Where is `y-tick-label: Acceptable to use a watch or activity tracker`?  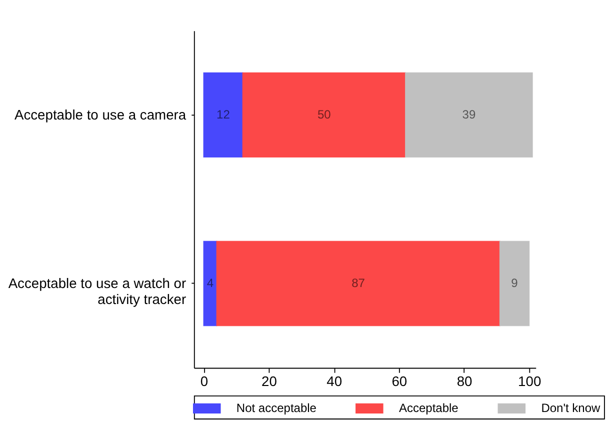 y-tick-label: Acceptable to use a watch or activity tracker is located at coordinates (97, 291).